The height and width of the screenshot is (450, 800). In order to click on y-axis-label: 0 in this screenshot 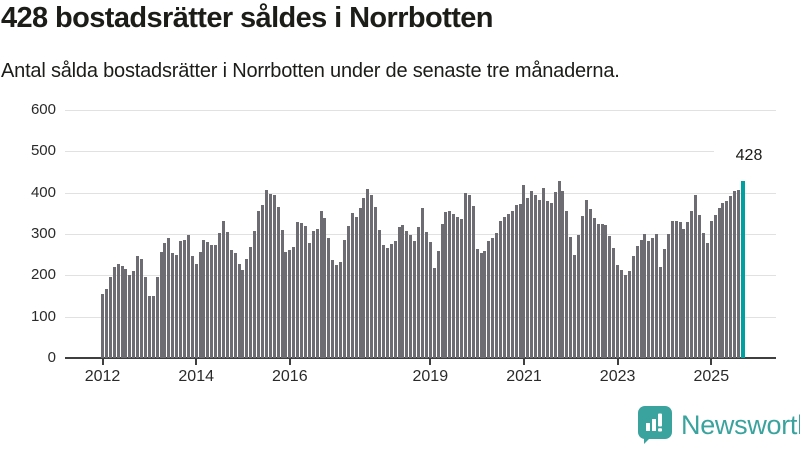, I will do `click(51, 357)`.